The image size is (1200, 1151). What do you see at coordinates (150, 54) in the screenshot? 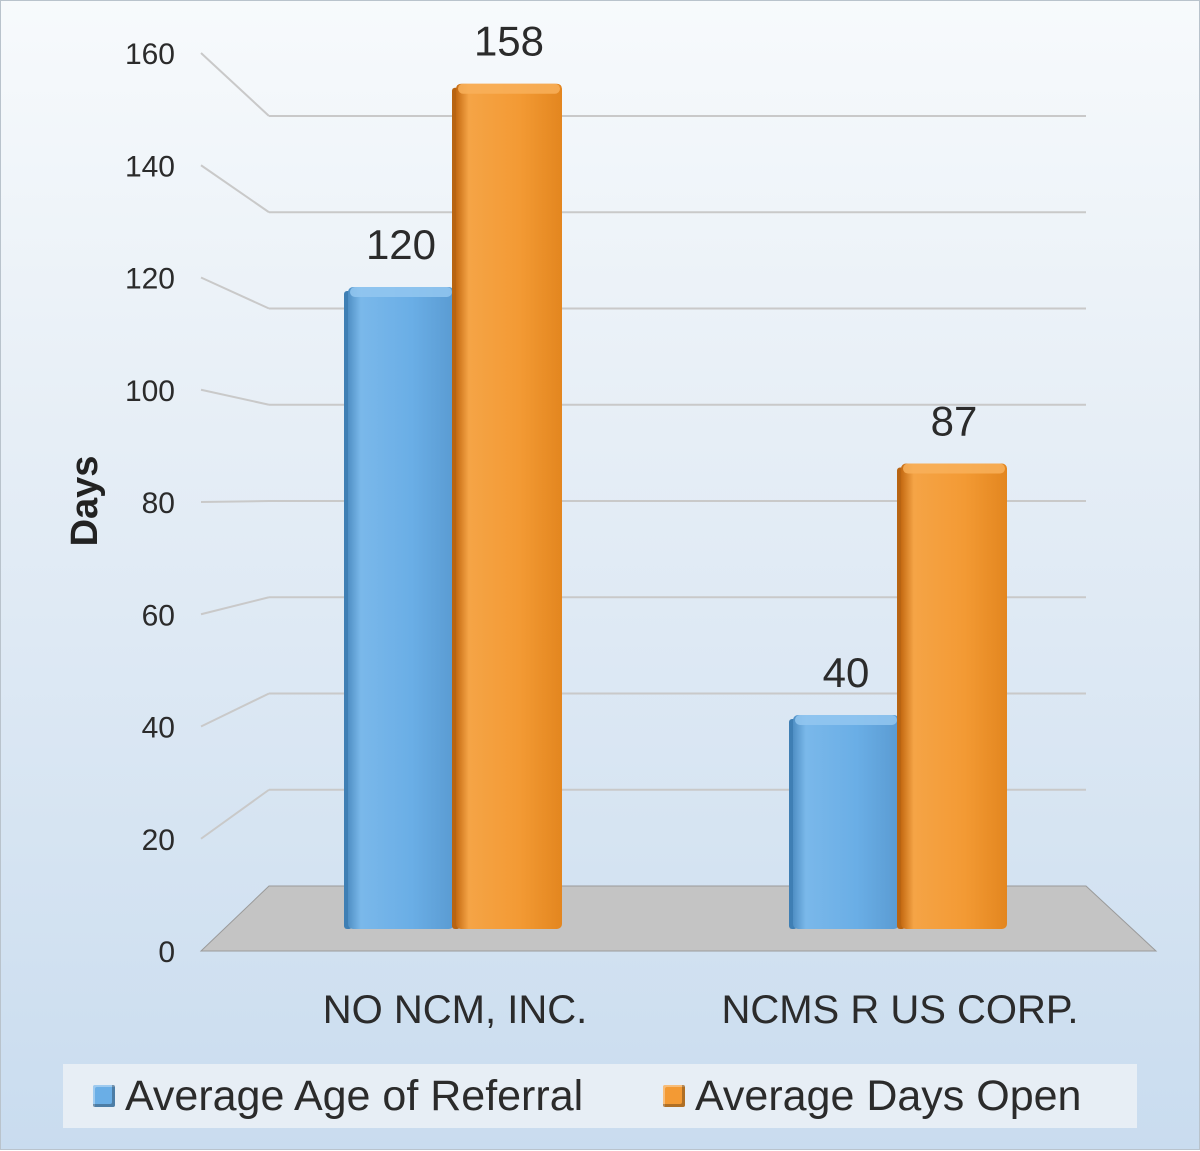
I see `y-tick-label: 160` at bounding box center [150, 54].